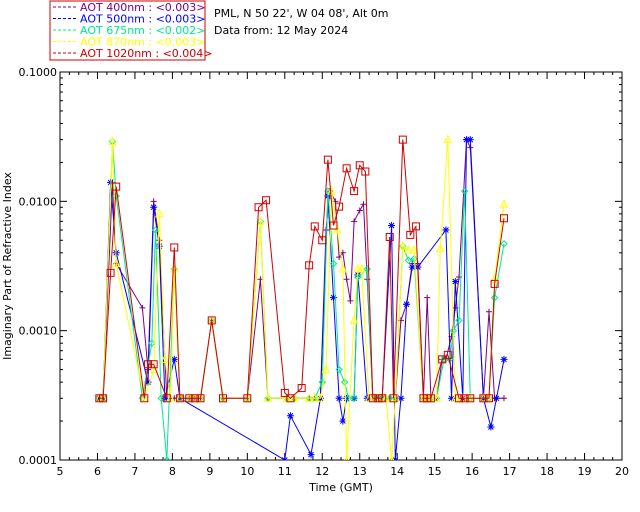  What do you see at coordinates (143, 19) in the screenshot?
I see `legend-entry: AOT 500nm : <0.003>` at bounding box center [143, 19].